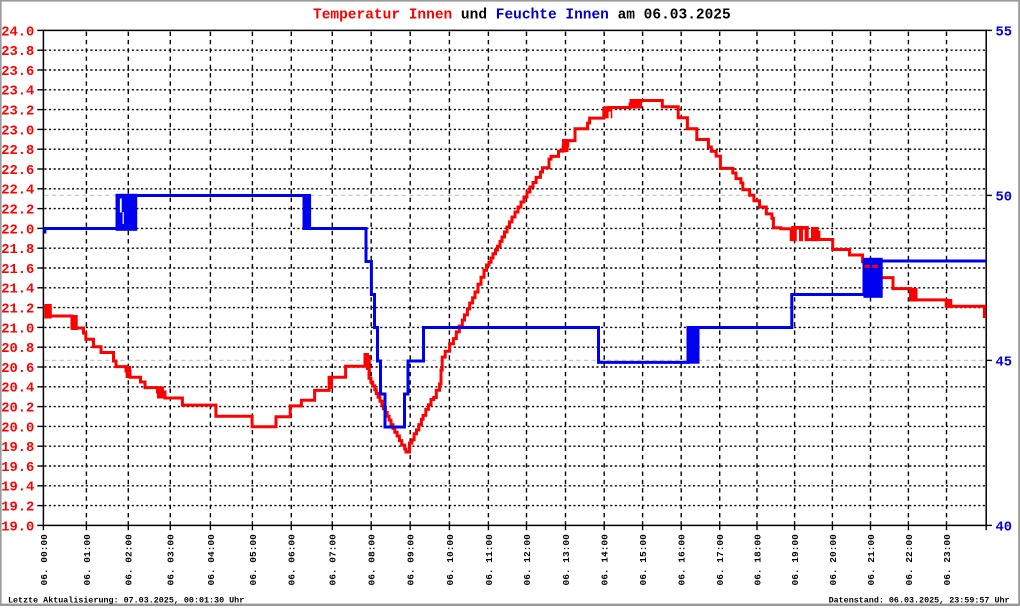 The image size is (1020, 611). Describe the element at coordinates (292, 560) in the screenshot. I see `svg-text: 06. 06:00` at that location.